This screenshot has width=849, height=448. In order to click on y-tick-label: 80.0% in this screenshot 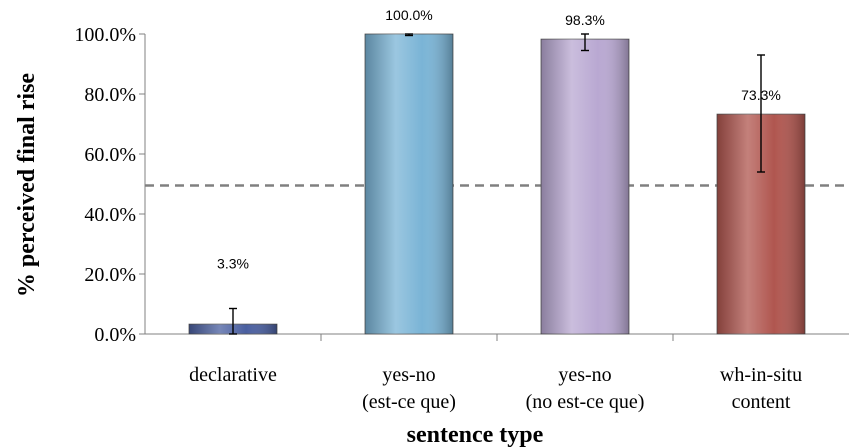, I will do `click(110, 95)`.